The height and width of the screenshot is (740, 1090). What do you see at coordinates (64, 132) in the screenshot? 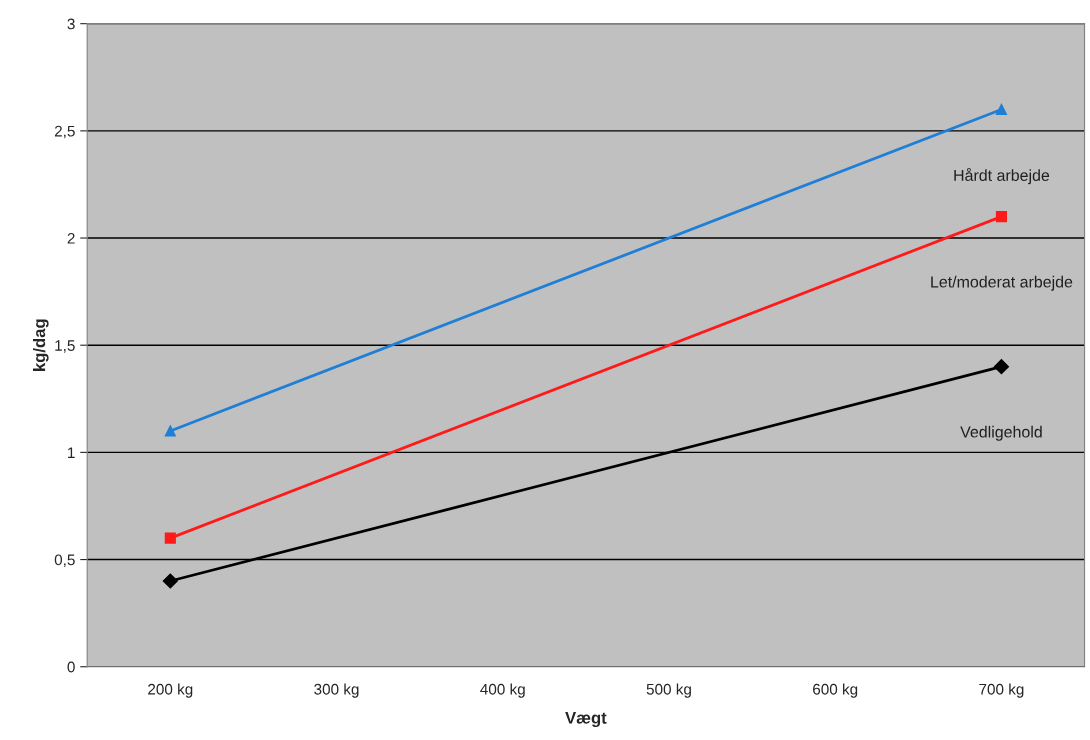
I see `y-tick-label: 2,5` at bounding box center [64, 132].